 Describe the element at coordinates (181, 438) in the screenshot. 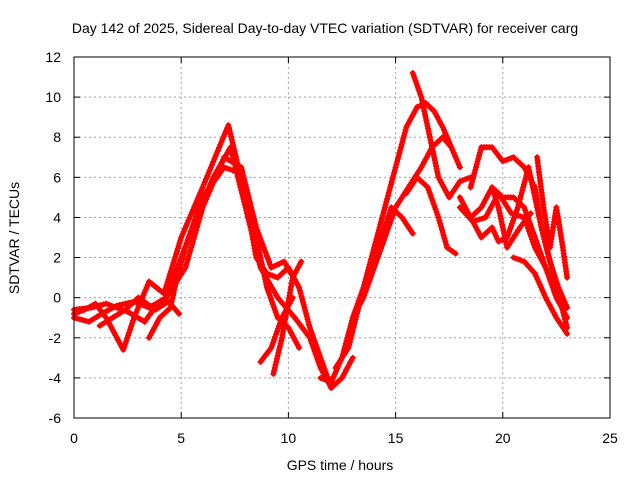

I see `x-tick-label: 5` at that location.